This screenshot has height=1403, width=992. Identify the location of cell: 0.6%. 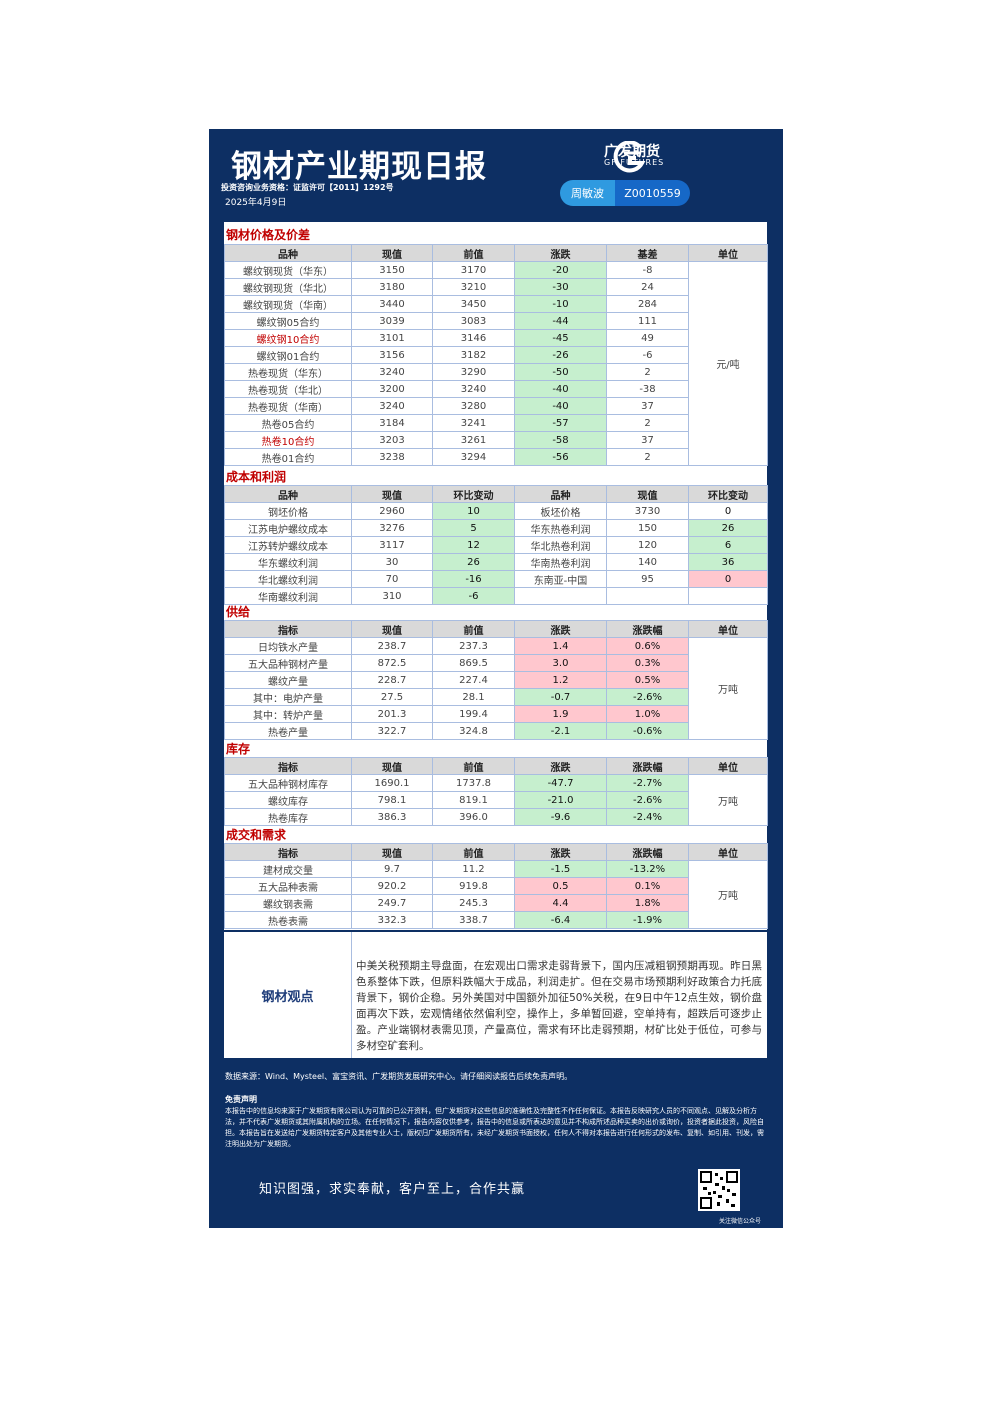
(647, 646).